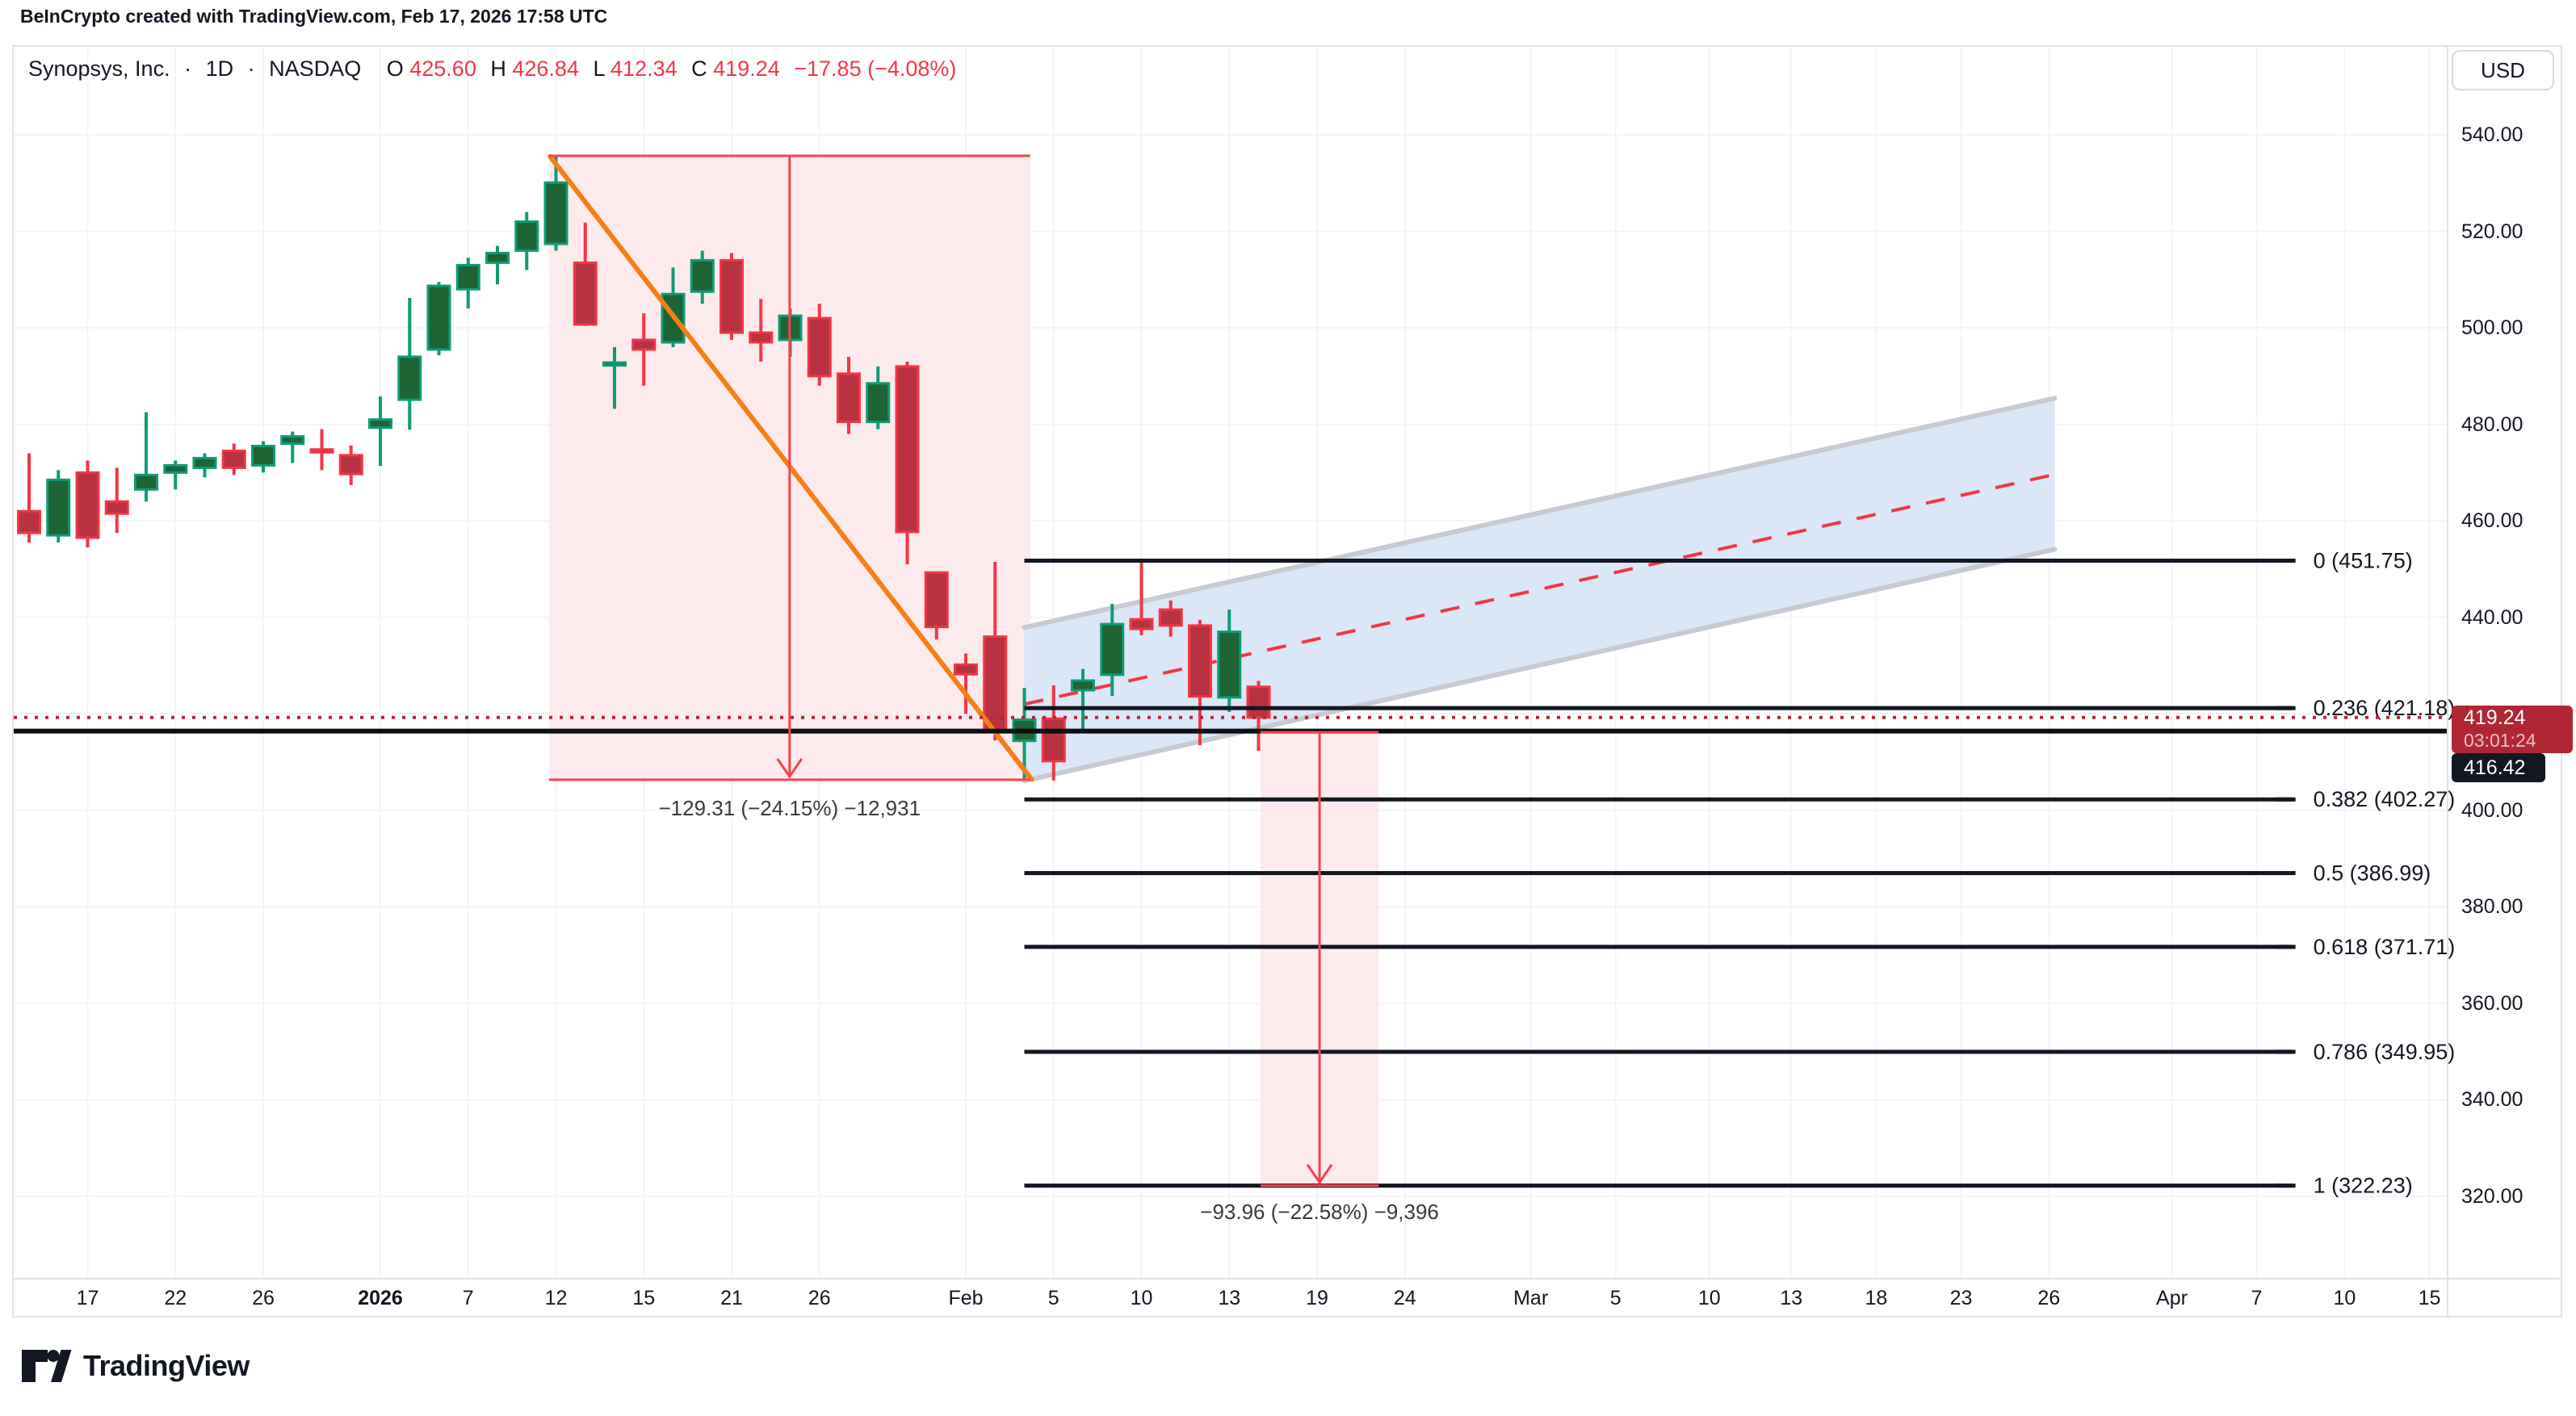 This screenshot has height=1416, width=2576. Describe the element at coordinates (2492, 1196) in the screenshot. I see `price-scale-label: 320.00` at that location.